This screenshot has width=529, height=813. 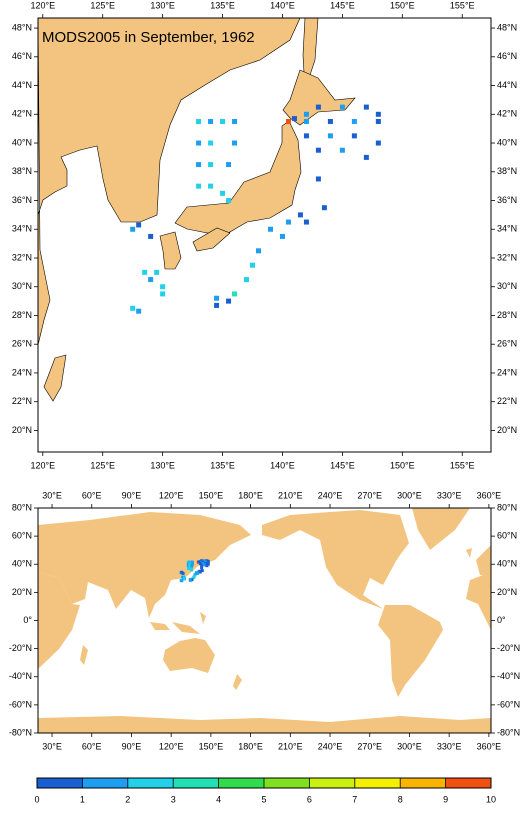 What do you see at coordinates (211, 746) in the screenshot?
I see `x-tick-label: 150°E` at bounding box center [211, 746].